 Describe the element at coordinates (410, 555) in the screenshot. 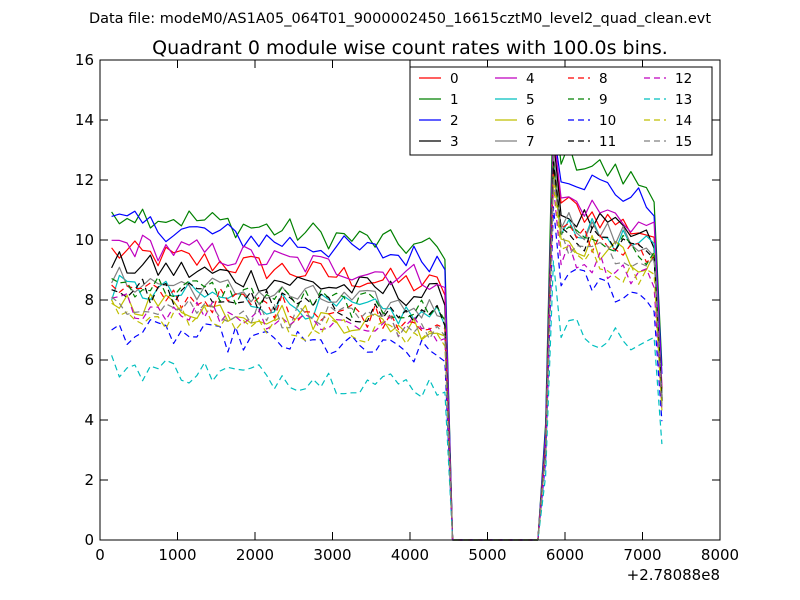

I see `x-tick-label: 4000` at that location.